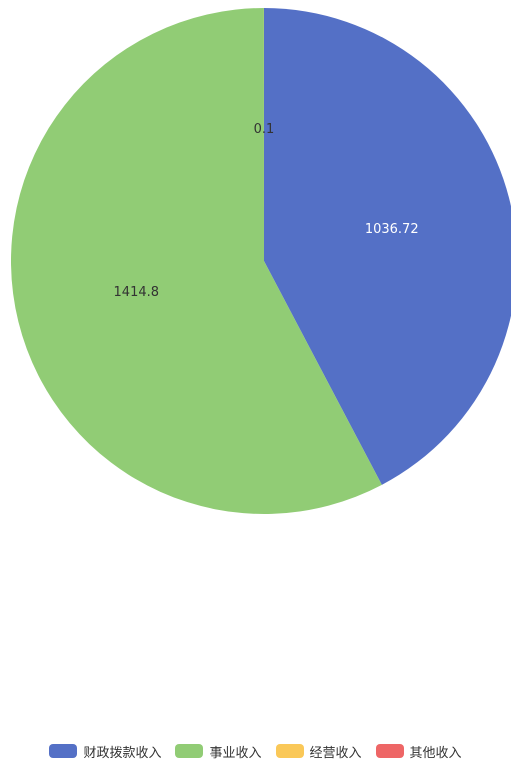 The width and height of the screenshot is (511, 765). Describe the element at coordinates (122, 753) in the screenshot. I see `legend-label-fiscal: 财政拨款收入` at that location.